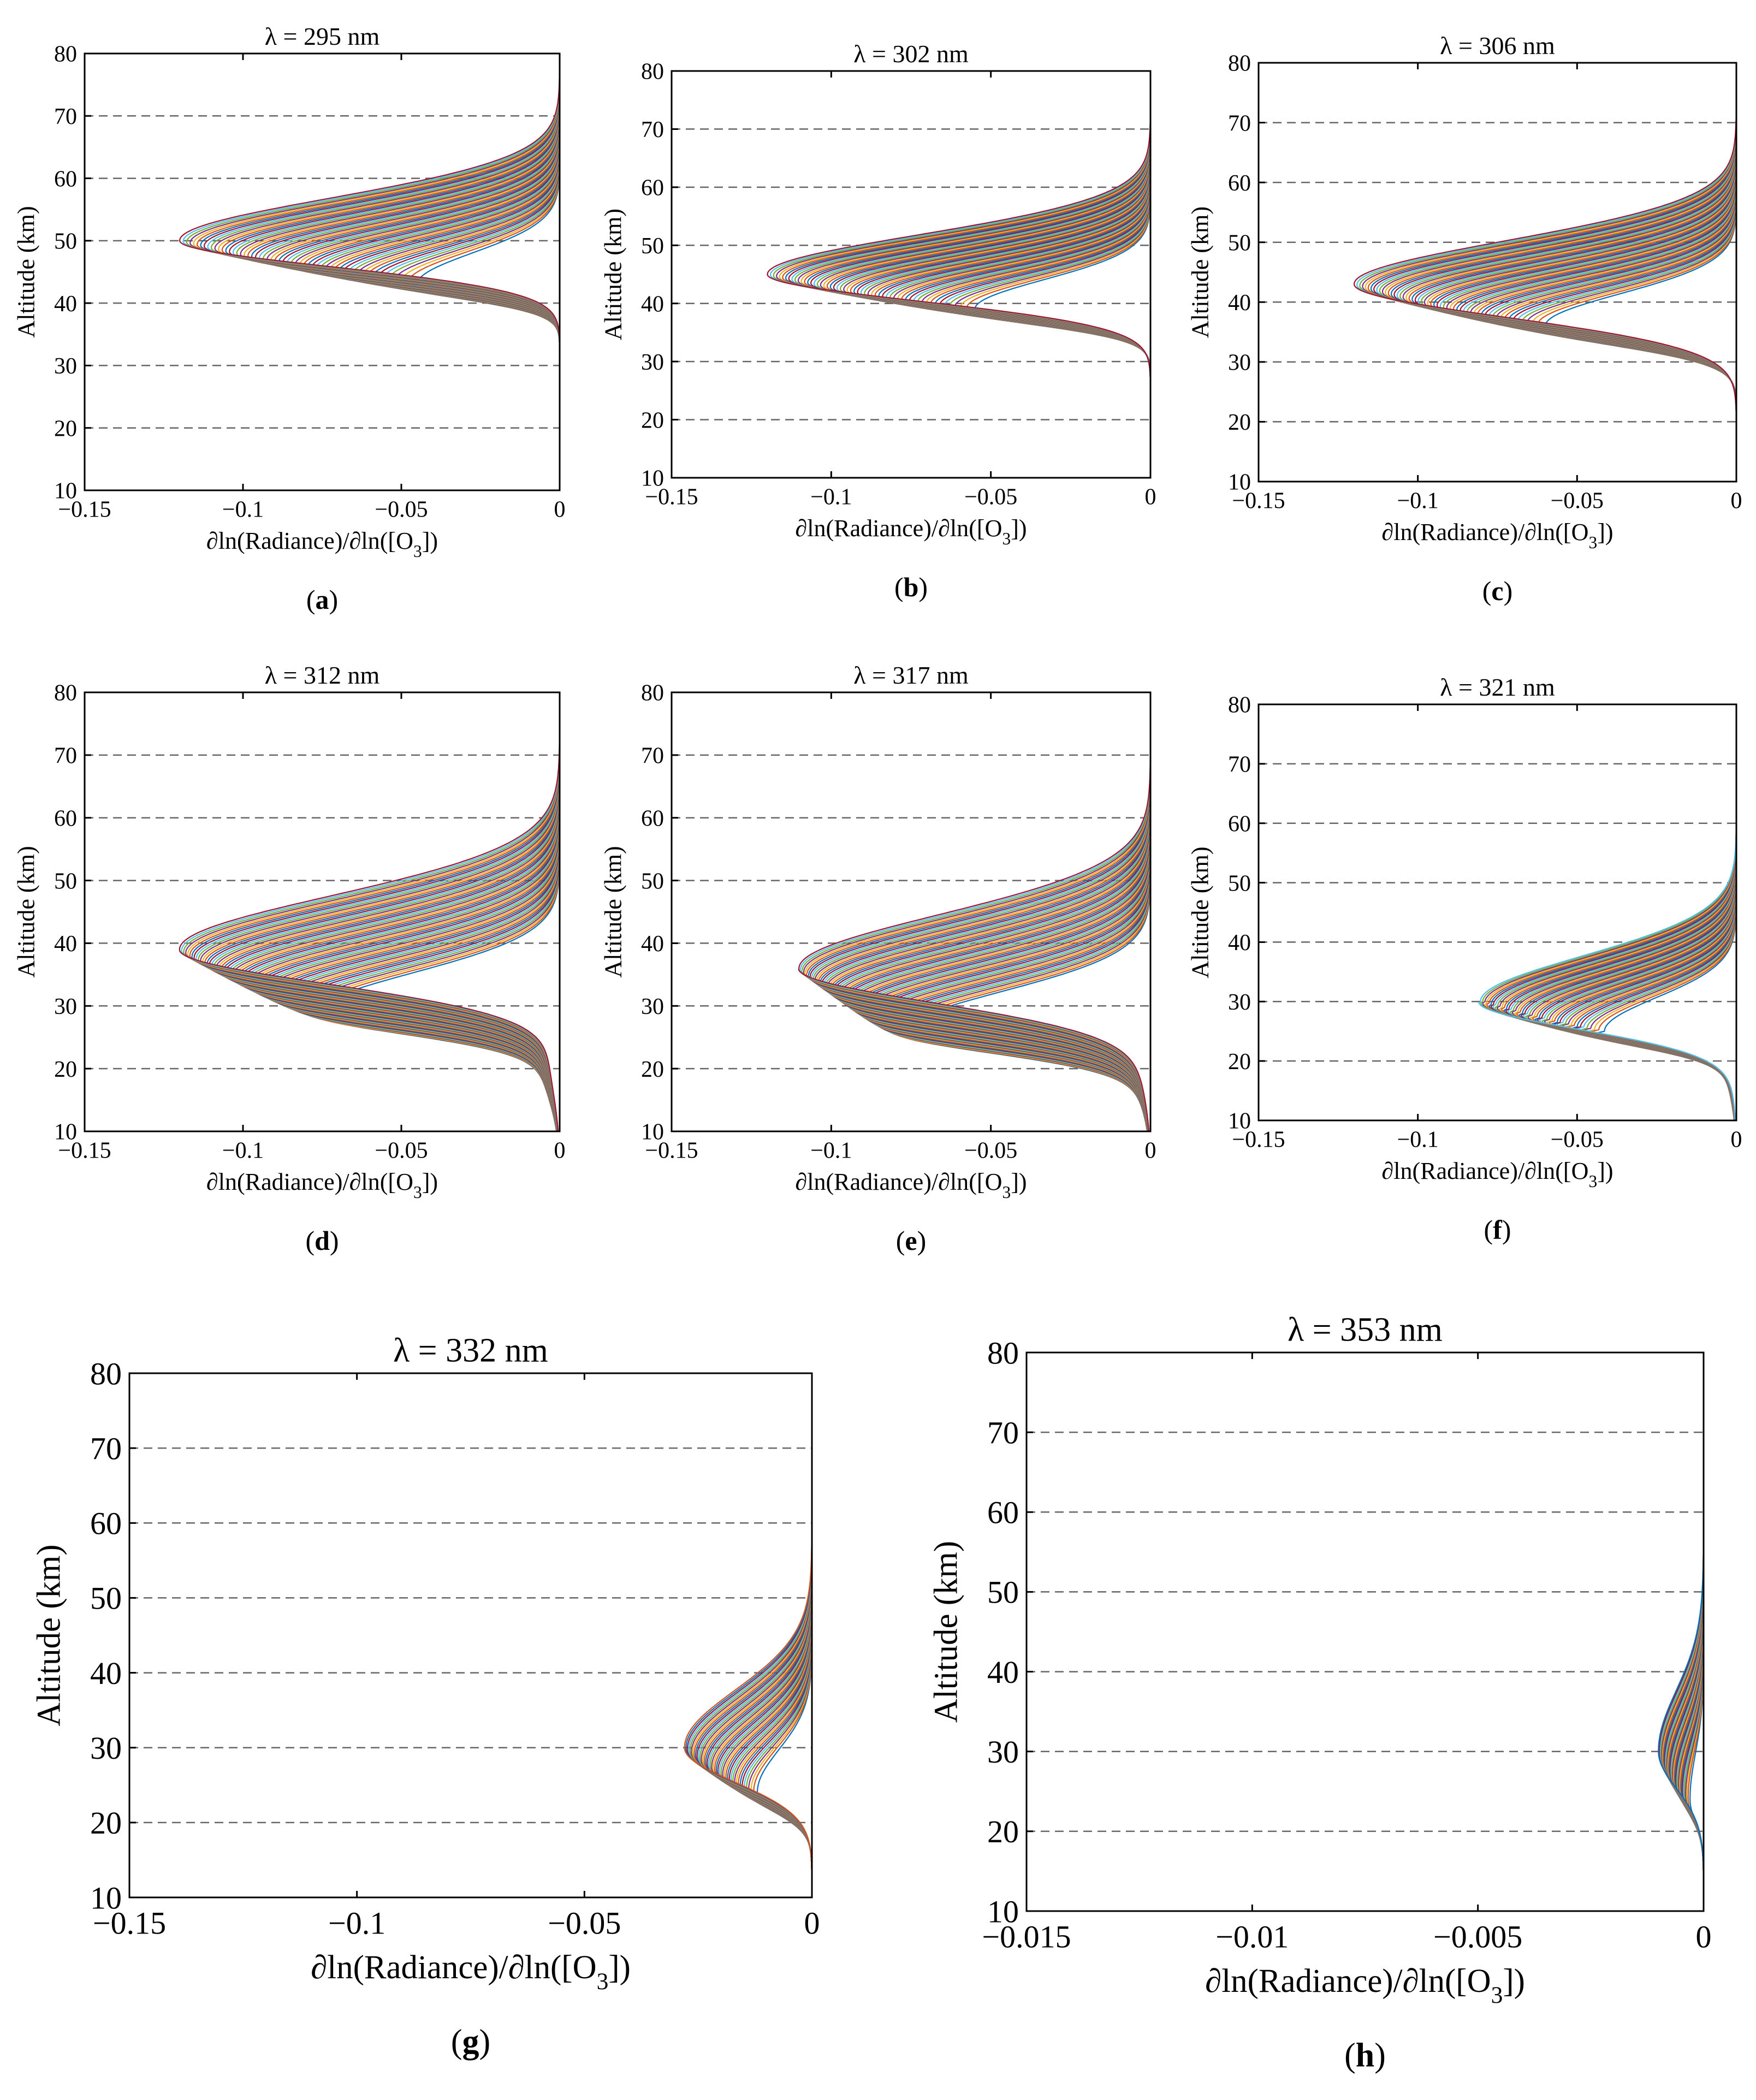 The image size is (1756, 2100). I want to click on chart-title: λ = 317 nm, so click(911, 675).